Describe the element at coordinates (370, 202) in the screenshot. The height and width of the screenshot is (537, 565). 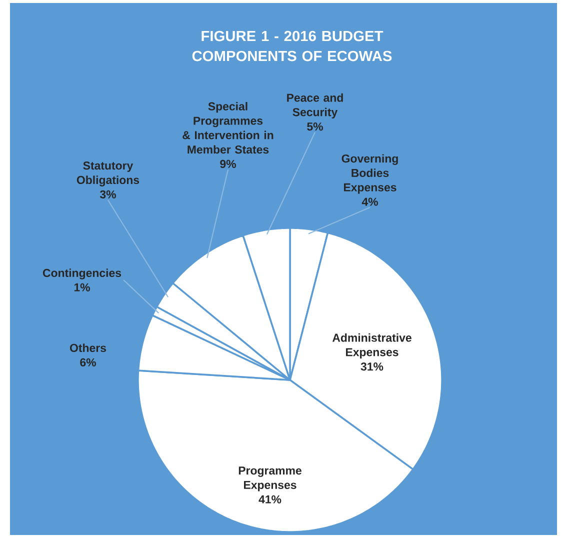
I see `data-label: 4%` at that location.